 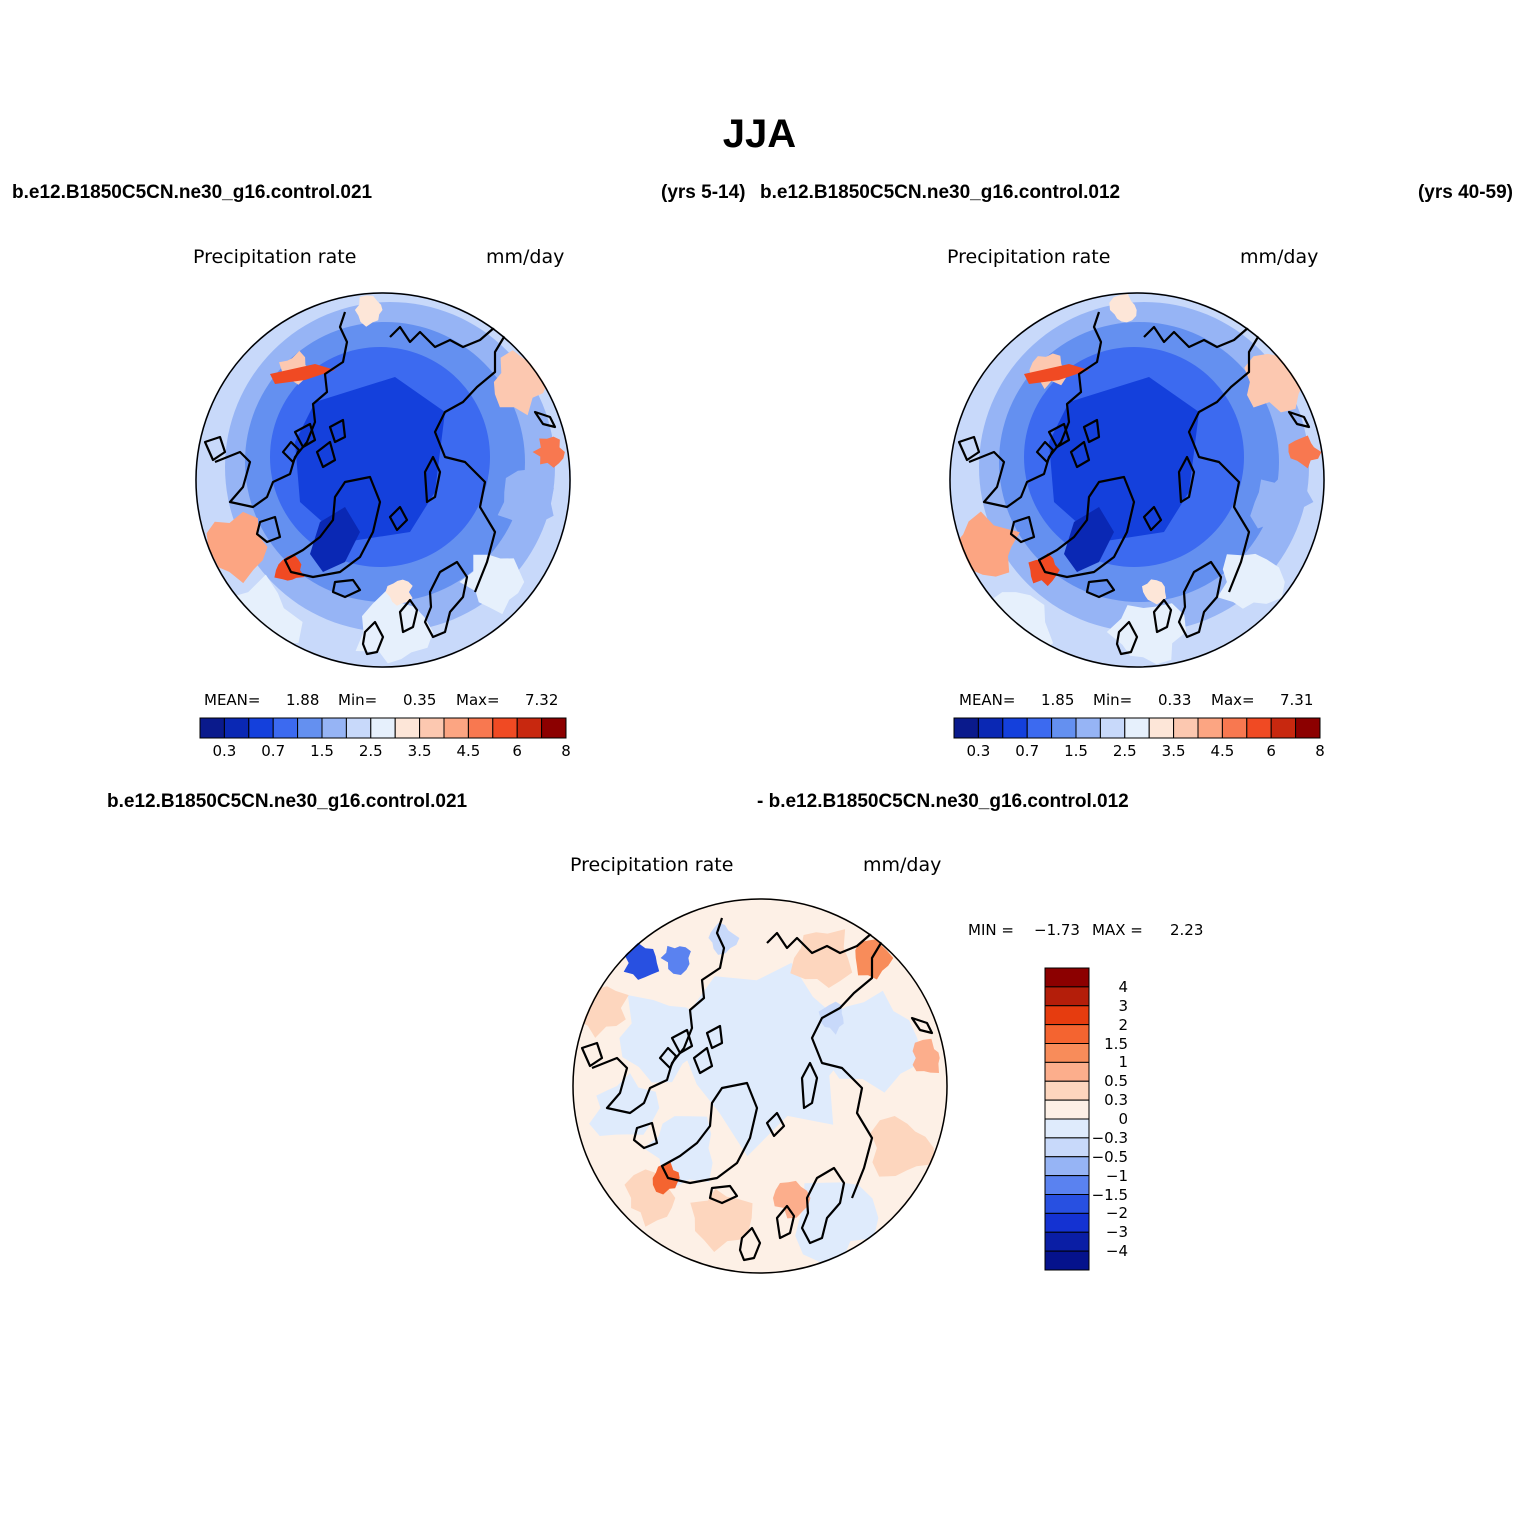 What do you see at coordinates (275, 257) in the screenshot?
I see `panel1-variable: Precipitation rate` at bounding box center [275, 257].